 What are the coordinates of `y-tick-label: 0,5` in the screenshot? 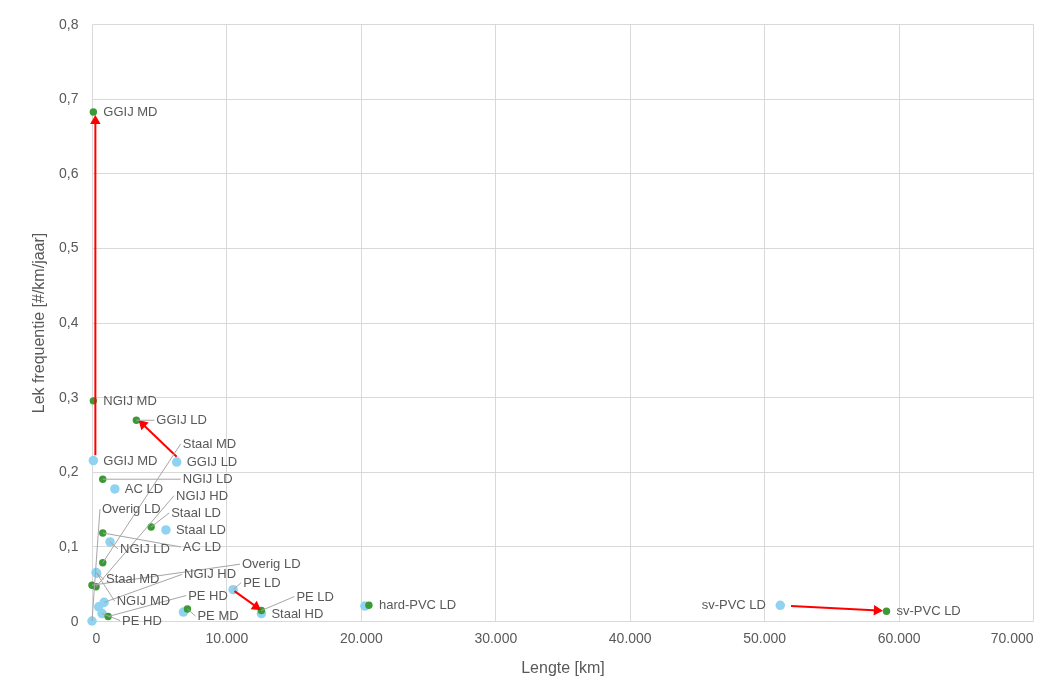 It's located at (69, 247).